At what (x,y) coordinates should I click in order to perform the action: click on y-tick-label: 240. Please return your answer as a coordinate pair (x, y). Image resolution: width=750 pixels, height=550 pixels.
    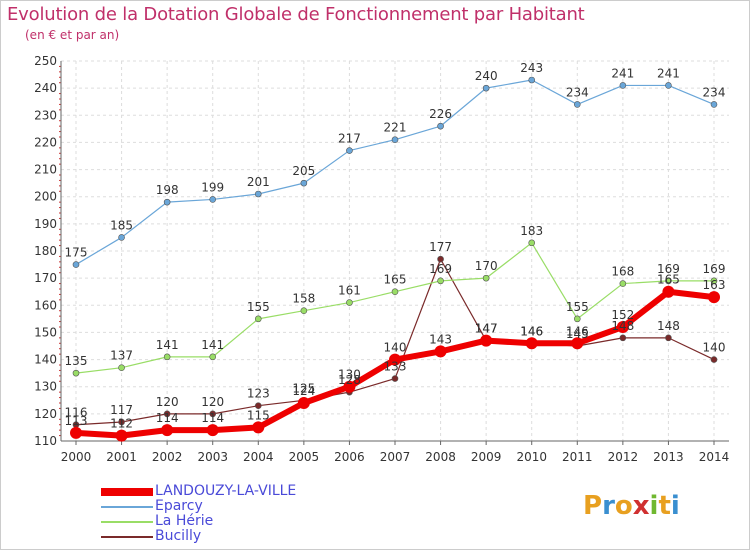
    Looking at the image, I should click on (45, 88).